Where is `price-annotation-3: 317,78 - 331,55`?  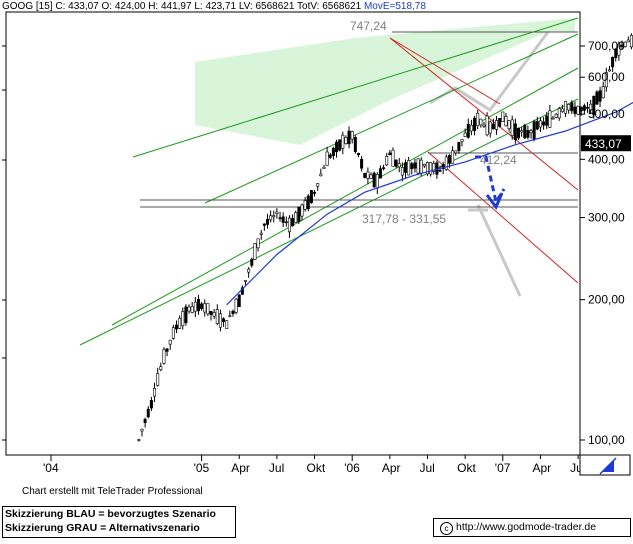 price-annotation-3: 317,78 - 331,55 is located at coordinates (404, 219).